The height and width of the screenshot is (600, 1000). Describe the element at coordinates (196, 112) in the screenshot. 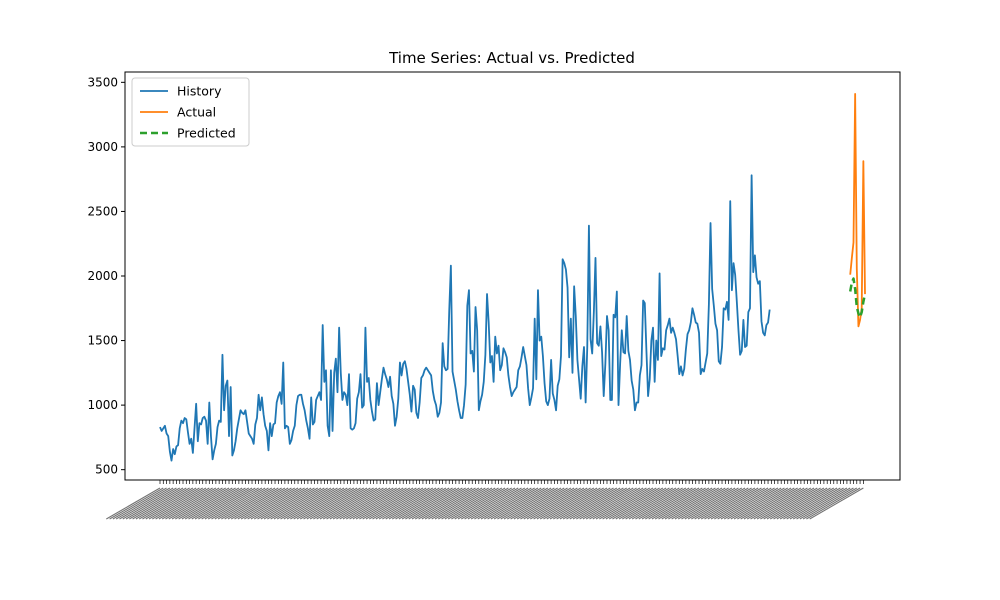

I see `legend-label-actual: Actual` at that location.